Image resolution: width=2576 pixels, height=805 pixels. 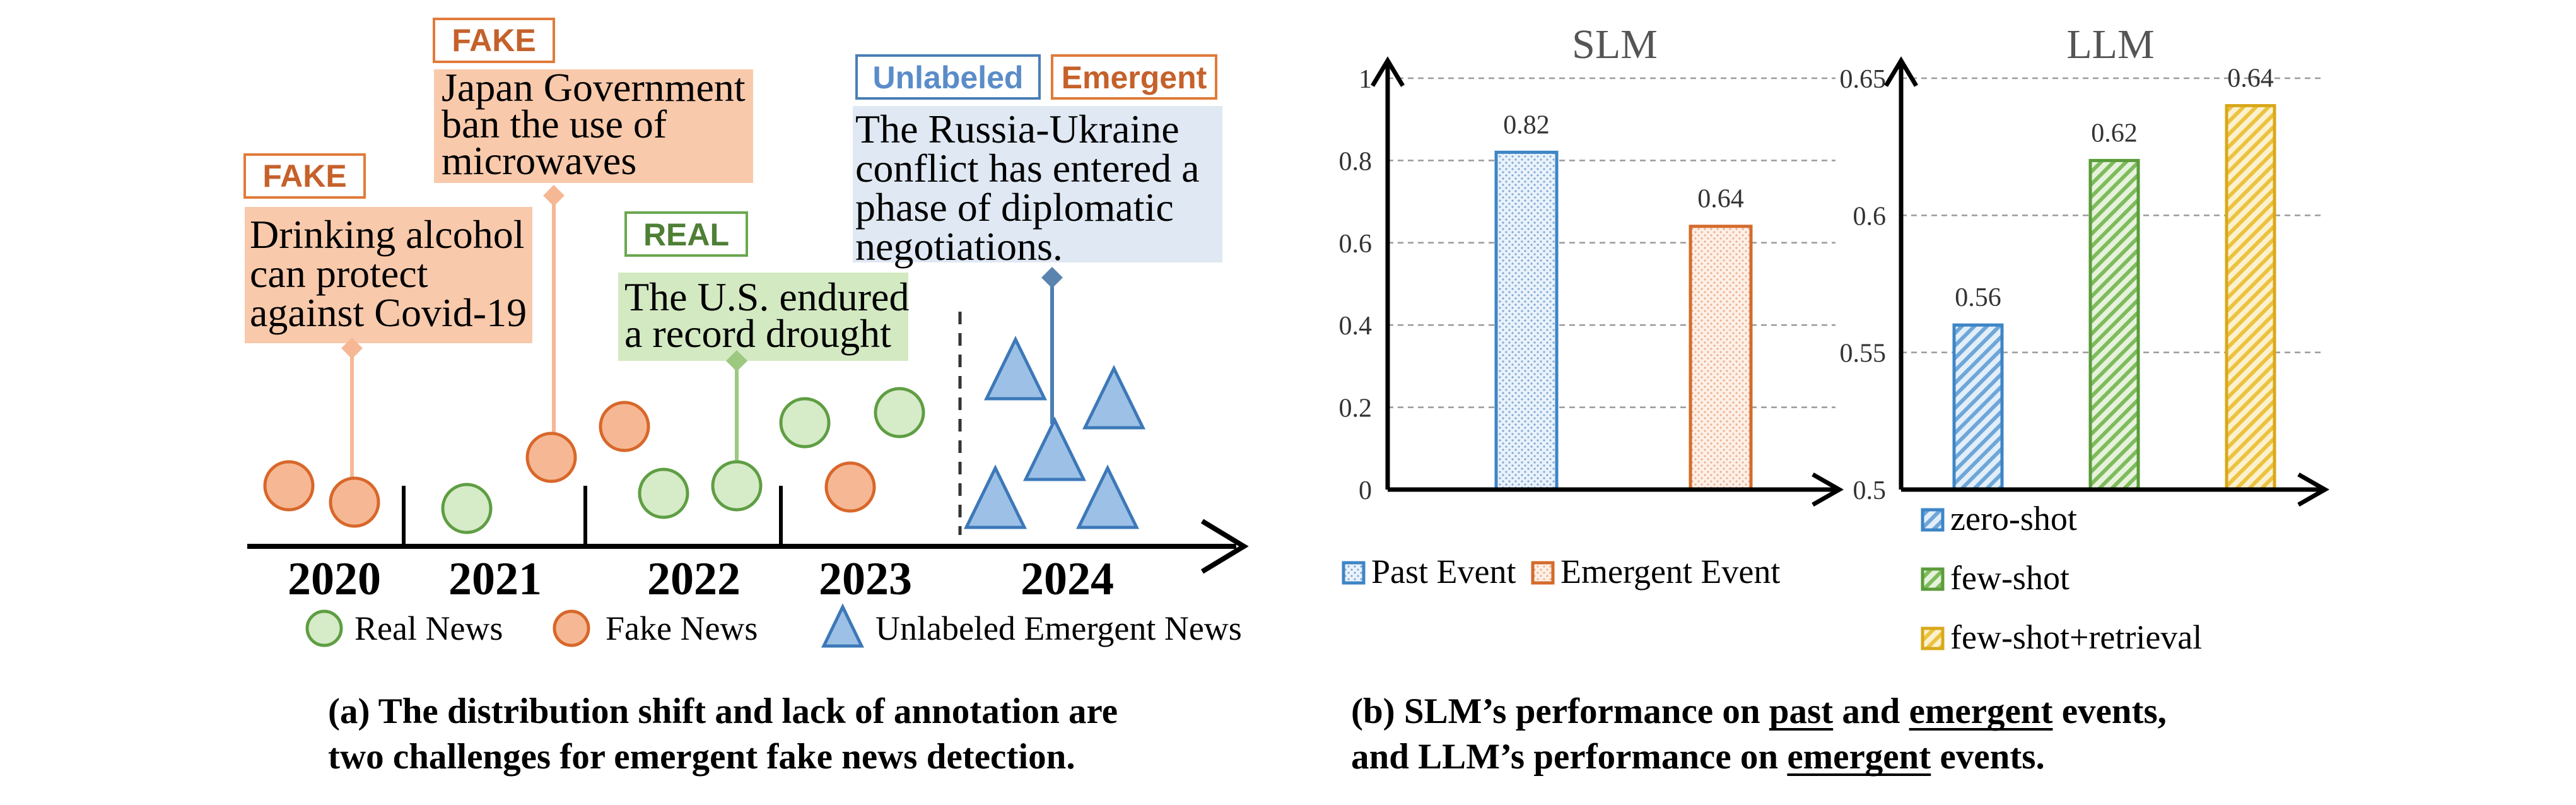 I want to click on y-tick-label: 0.65, so click(x=1863, y=79).